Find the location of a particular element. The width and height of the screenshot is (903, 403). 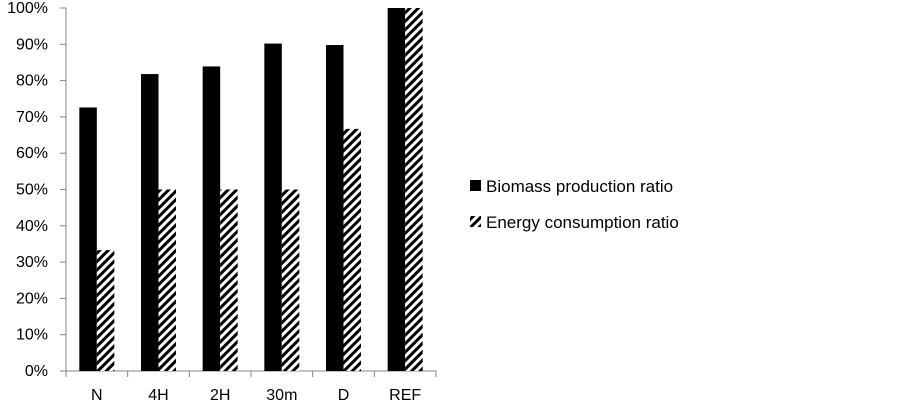

x-tick-label: REF is located at coordinates (405, 395).